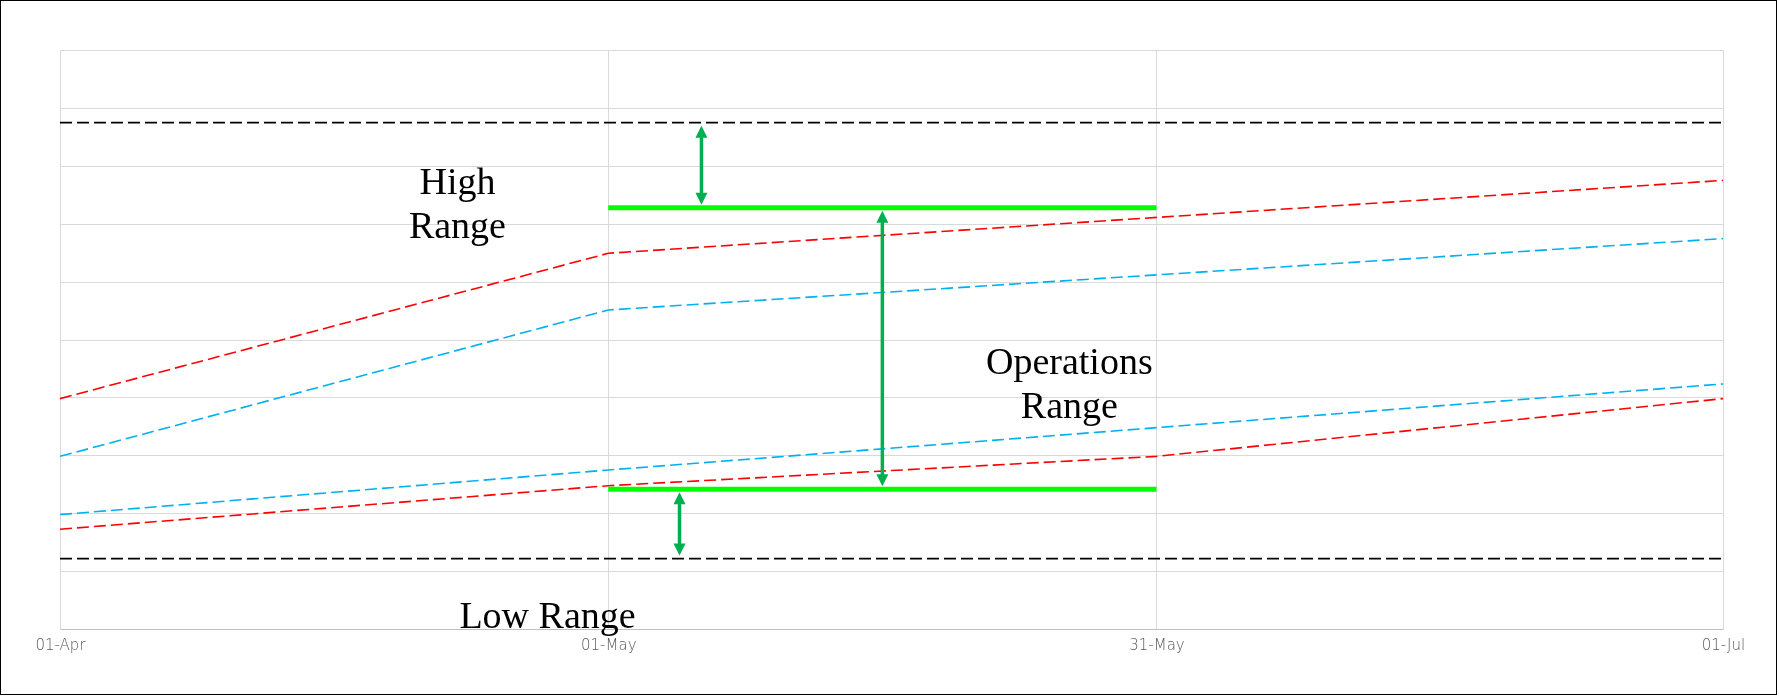 This screenshot has height=697, width=1779. What do you see at coordinates (1157, 644) in the screenshot?
I see `x-tick-label: 31-May` at bounding box center [1157, 644].